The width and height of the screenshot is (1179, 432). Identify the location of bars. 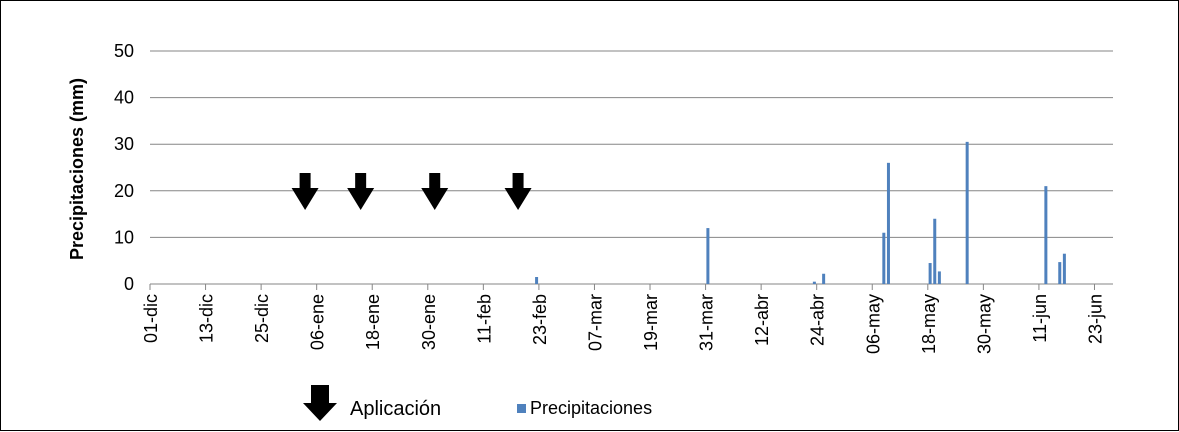
(800, 212).